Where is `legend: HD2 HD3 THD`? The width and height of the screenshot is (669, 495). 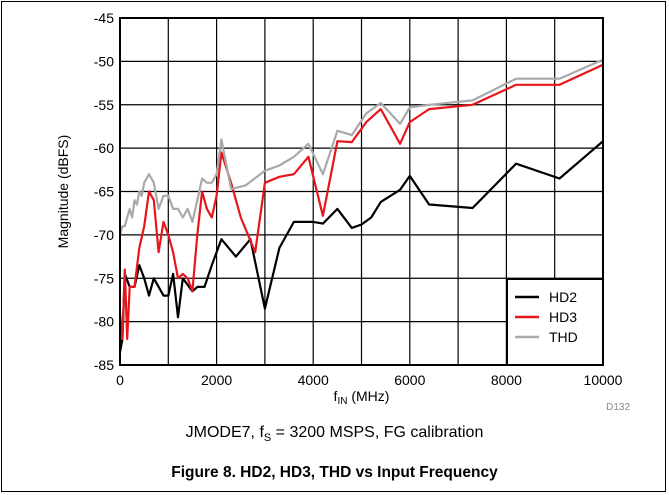
legend: HD2 HD3 THD is located at coordinates (555, 322).